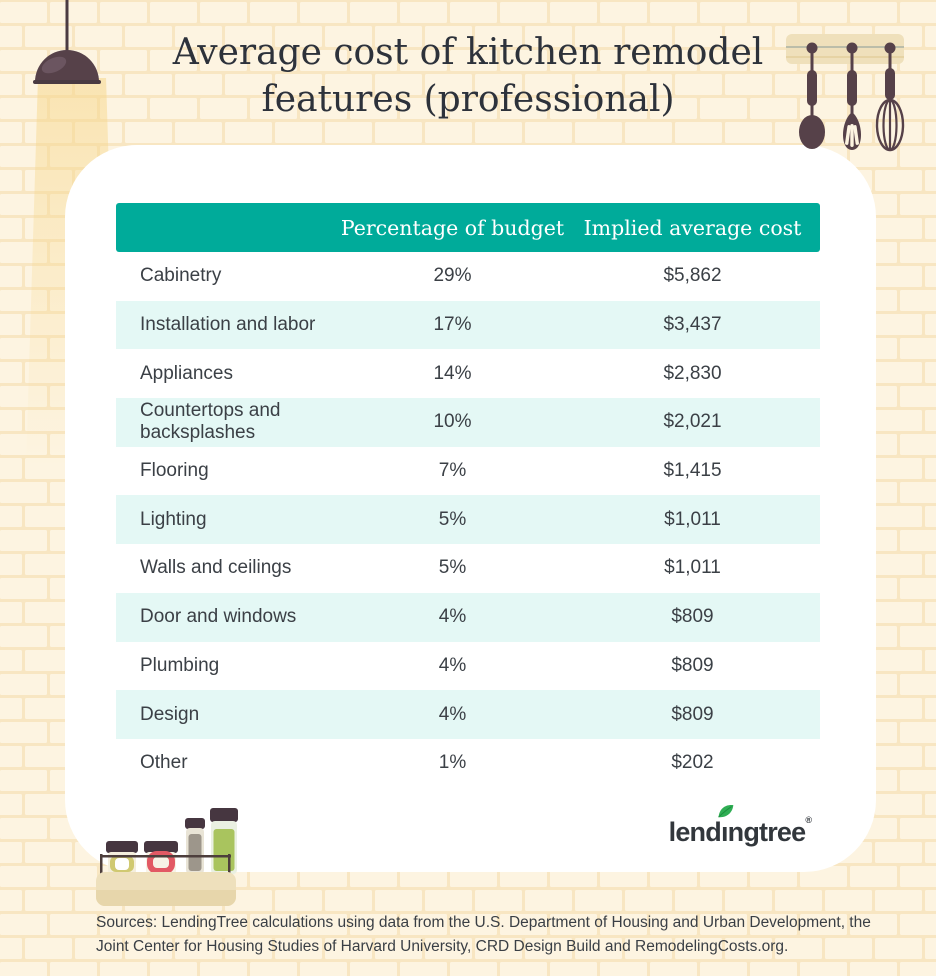 Image resolution: width=936 pixels, height=976 pixels. Describe the element at coordinates (726, 811) in the screenshot. I see `leaf-icon` at that location.